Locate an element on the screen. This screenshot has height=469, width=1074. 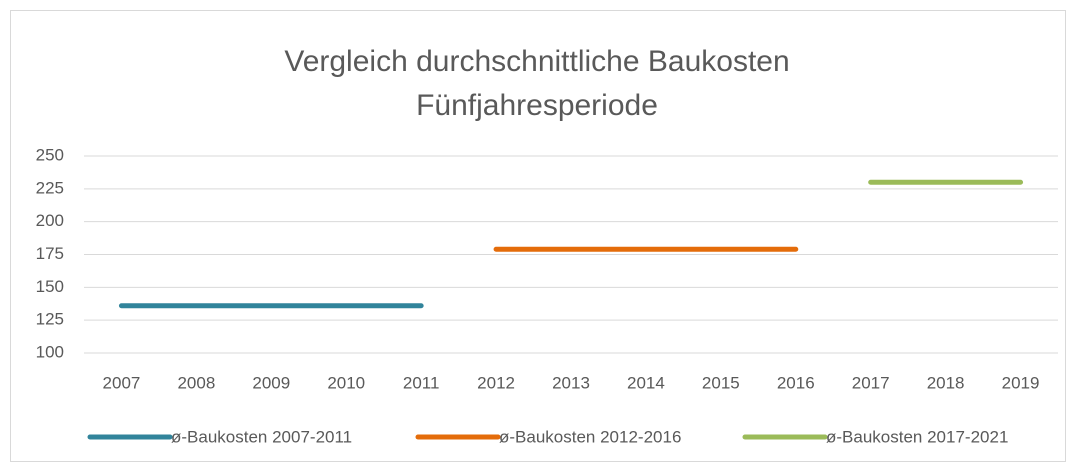
x-tick-label: 2019 is located at coordinates (1021, 382).